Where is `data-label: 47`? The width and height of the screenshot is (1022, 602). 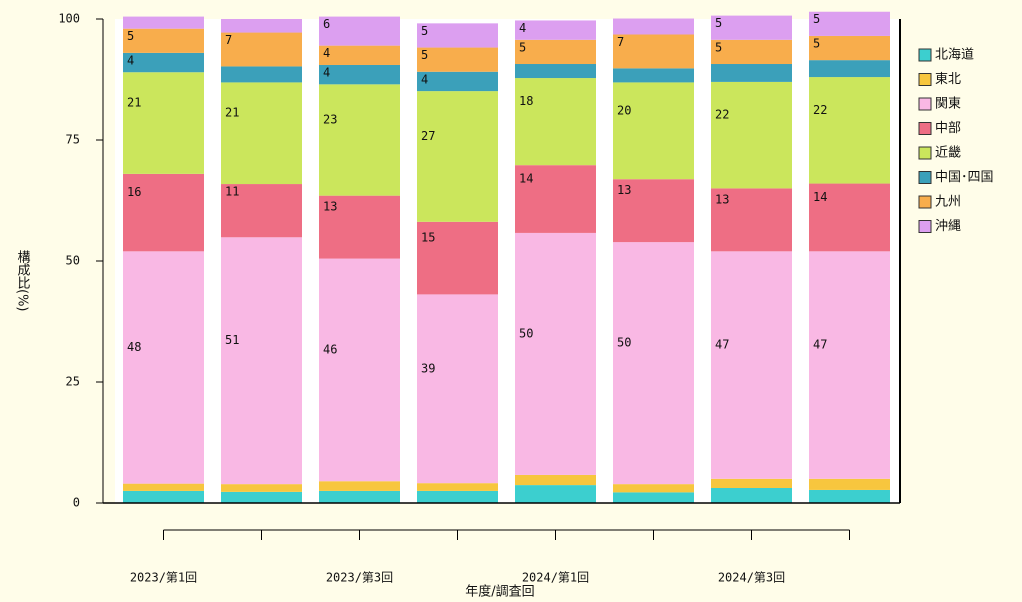
data-label: 47 is located at coordinates (722, 345).